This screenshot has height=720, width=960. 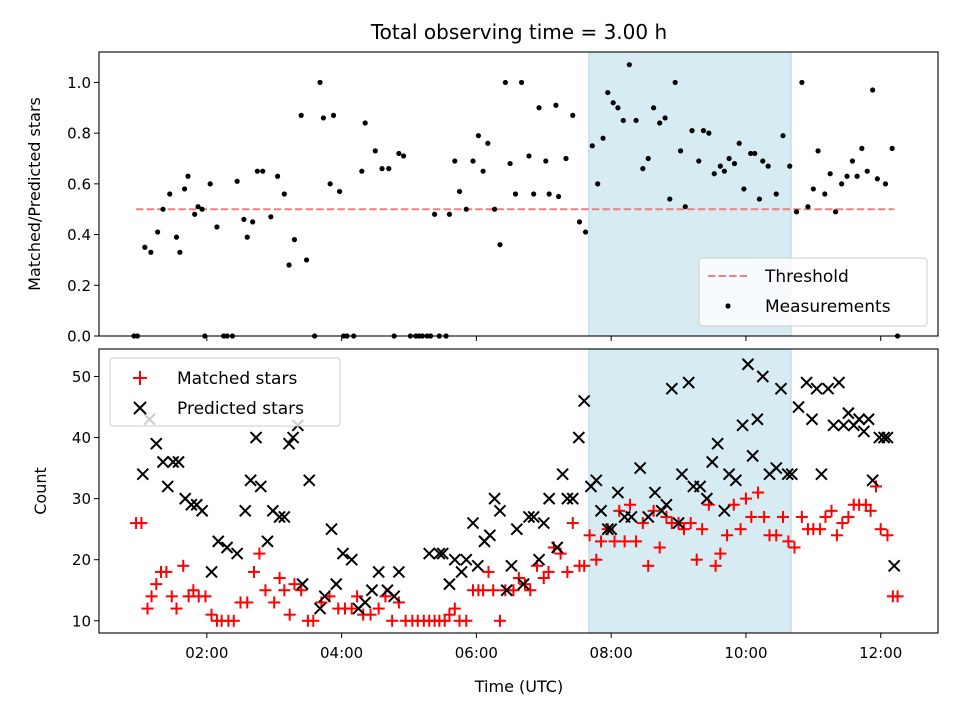 I want to click on legend-predicted-label: Predicted stars, so click(x=240, y=409).